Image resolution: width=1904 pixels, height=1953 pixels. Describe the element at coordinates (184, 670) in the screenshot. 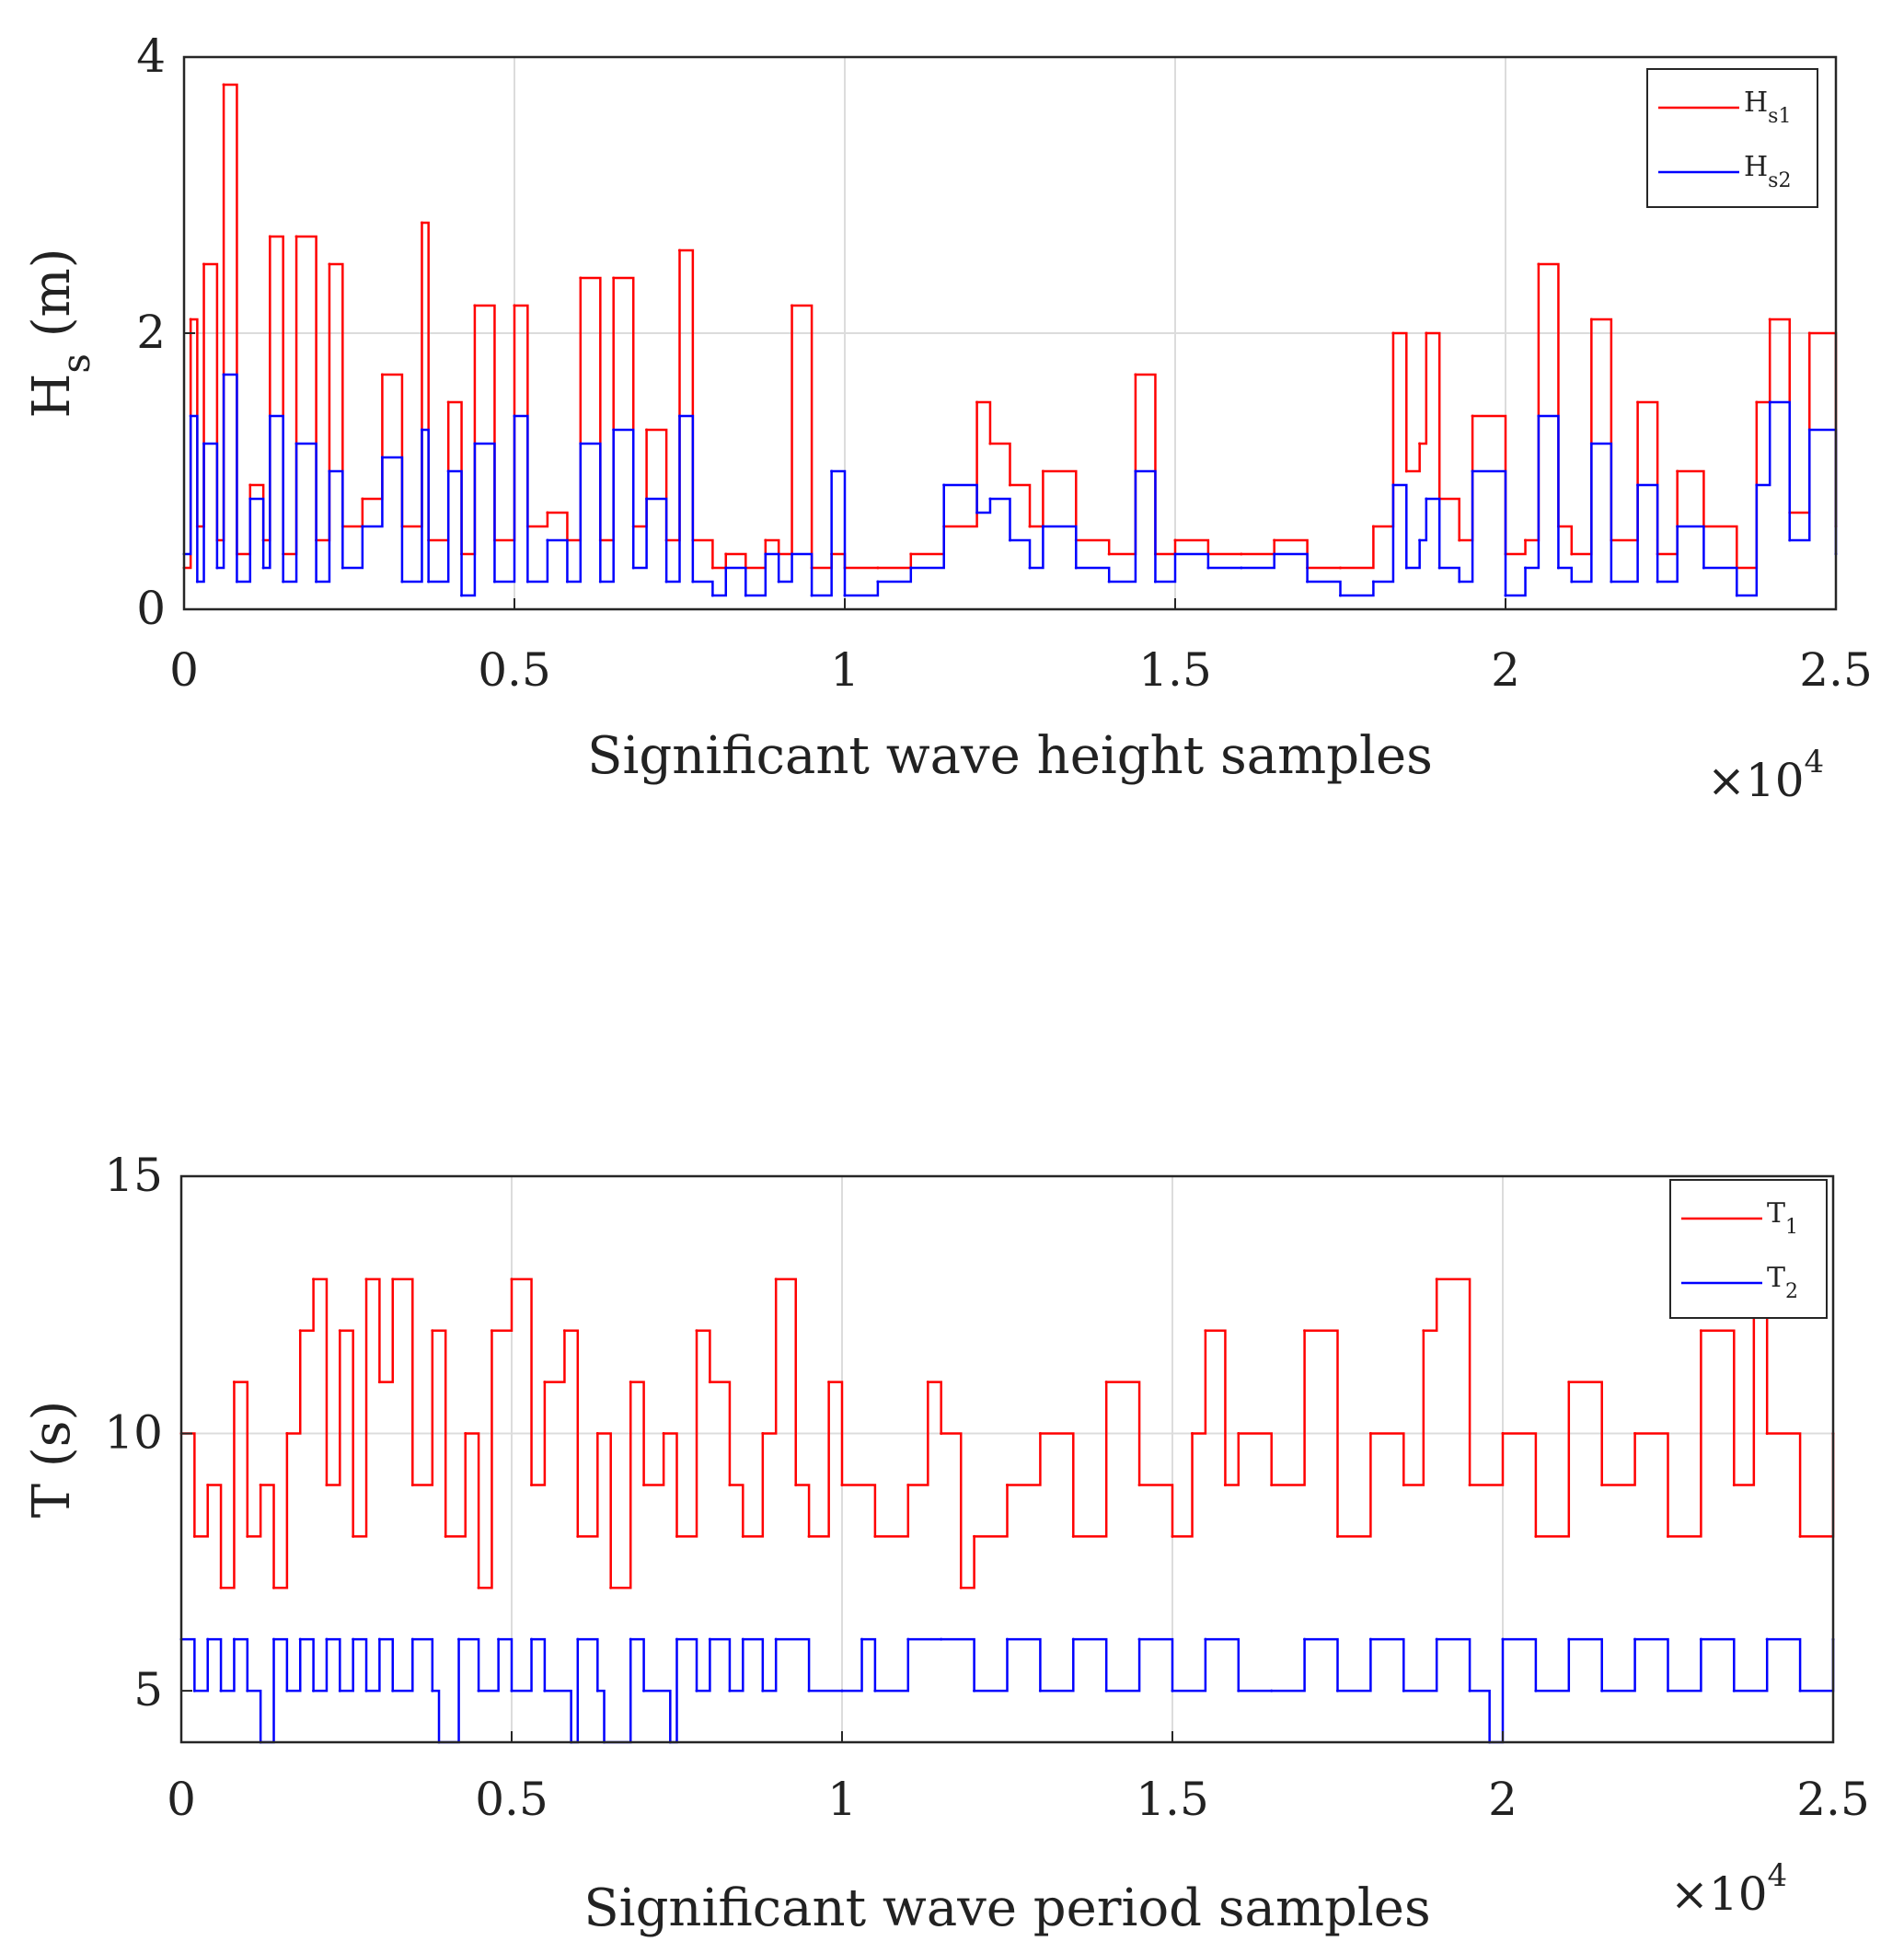

I see `x-tick-label: 0` at that location.